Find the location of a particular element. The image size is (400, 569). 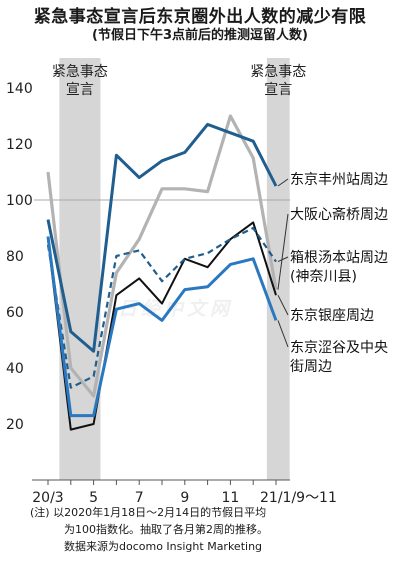

x-tick-label: 9 is located at coordinates (184, 498).